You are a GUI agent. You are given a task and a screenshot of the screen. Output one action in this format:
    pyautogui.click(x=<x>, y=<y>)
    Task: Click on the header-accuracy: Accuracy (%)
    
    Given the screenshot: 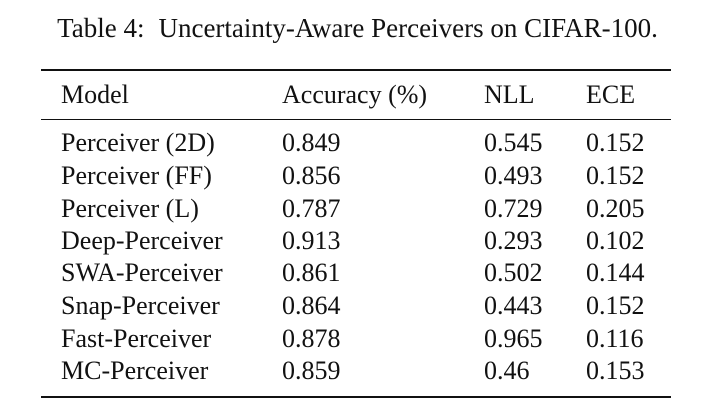 What is the action you would take?
    pyautogui.click(x=355, y=94)
    